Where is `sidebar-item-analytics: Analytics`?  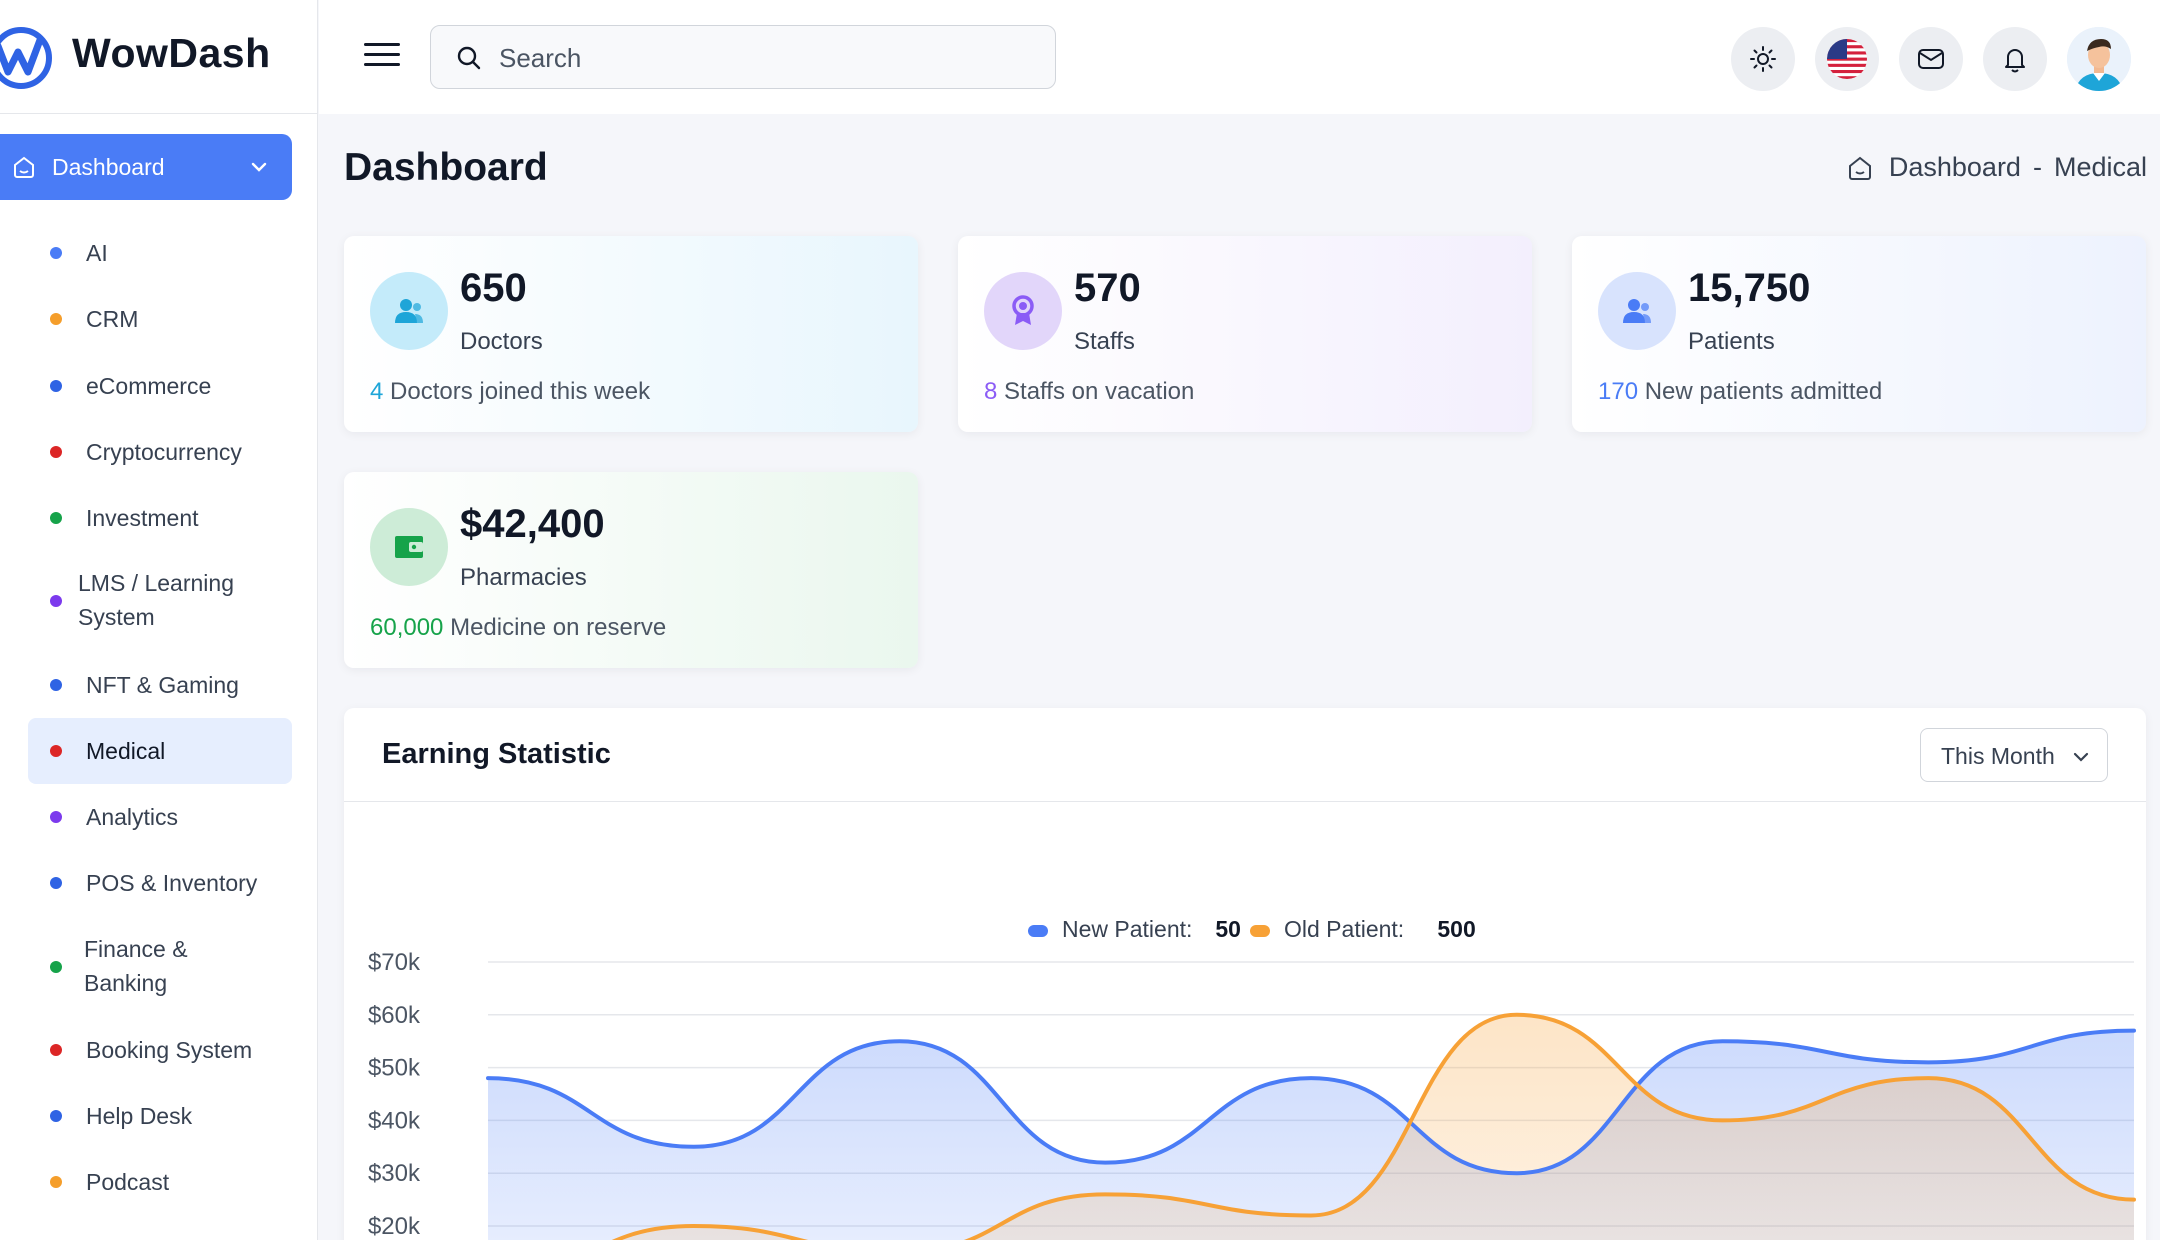 sidebar-item-analytics: Analytics is located at coordinates (160, 817).